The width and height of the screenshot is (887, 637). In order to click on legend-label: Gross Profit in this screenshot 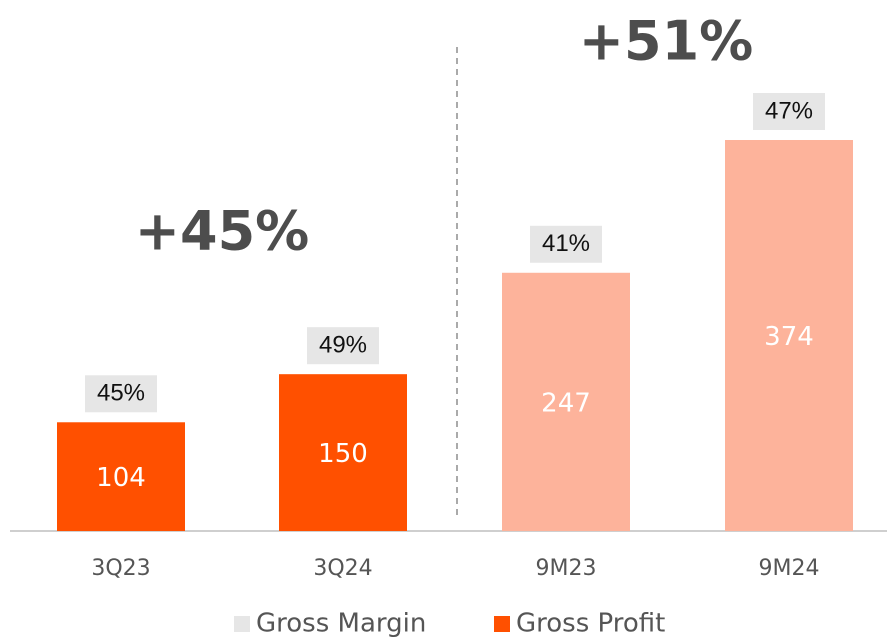, I will do `click(590, 623)`.